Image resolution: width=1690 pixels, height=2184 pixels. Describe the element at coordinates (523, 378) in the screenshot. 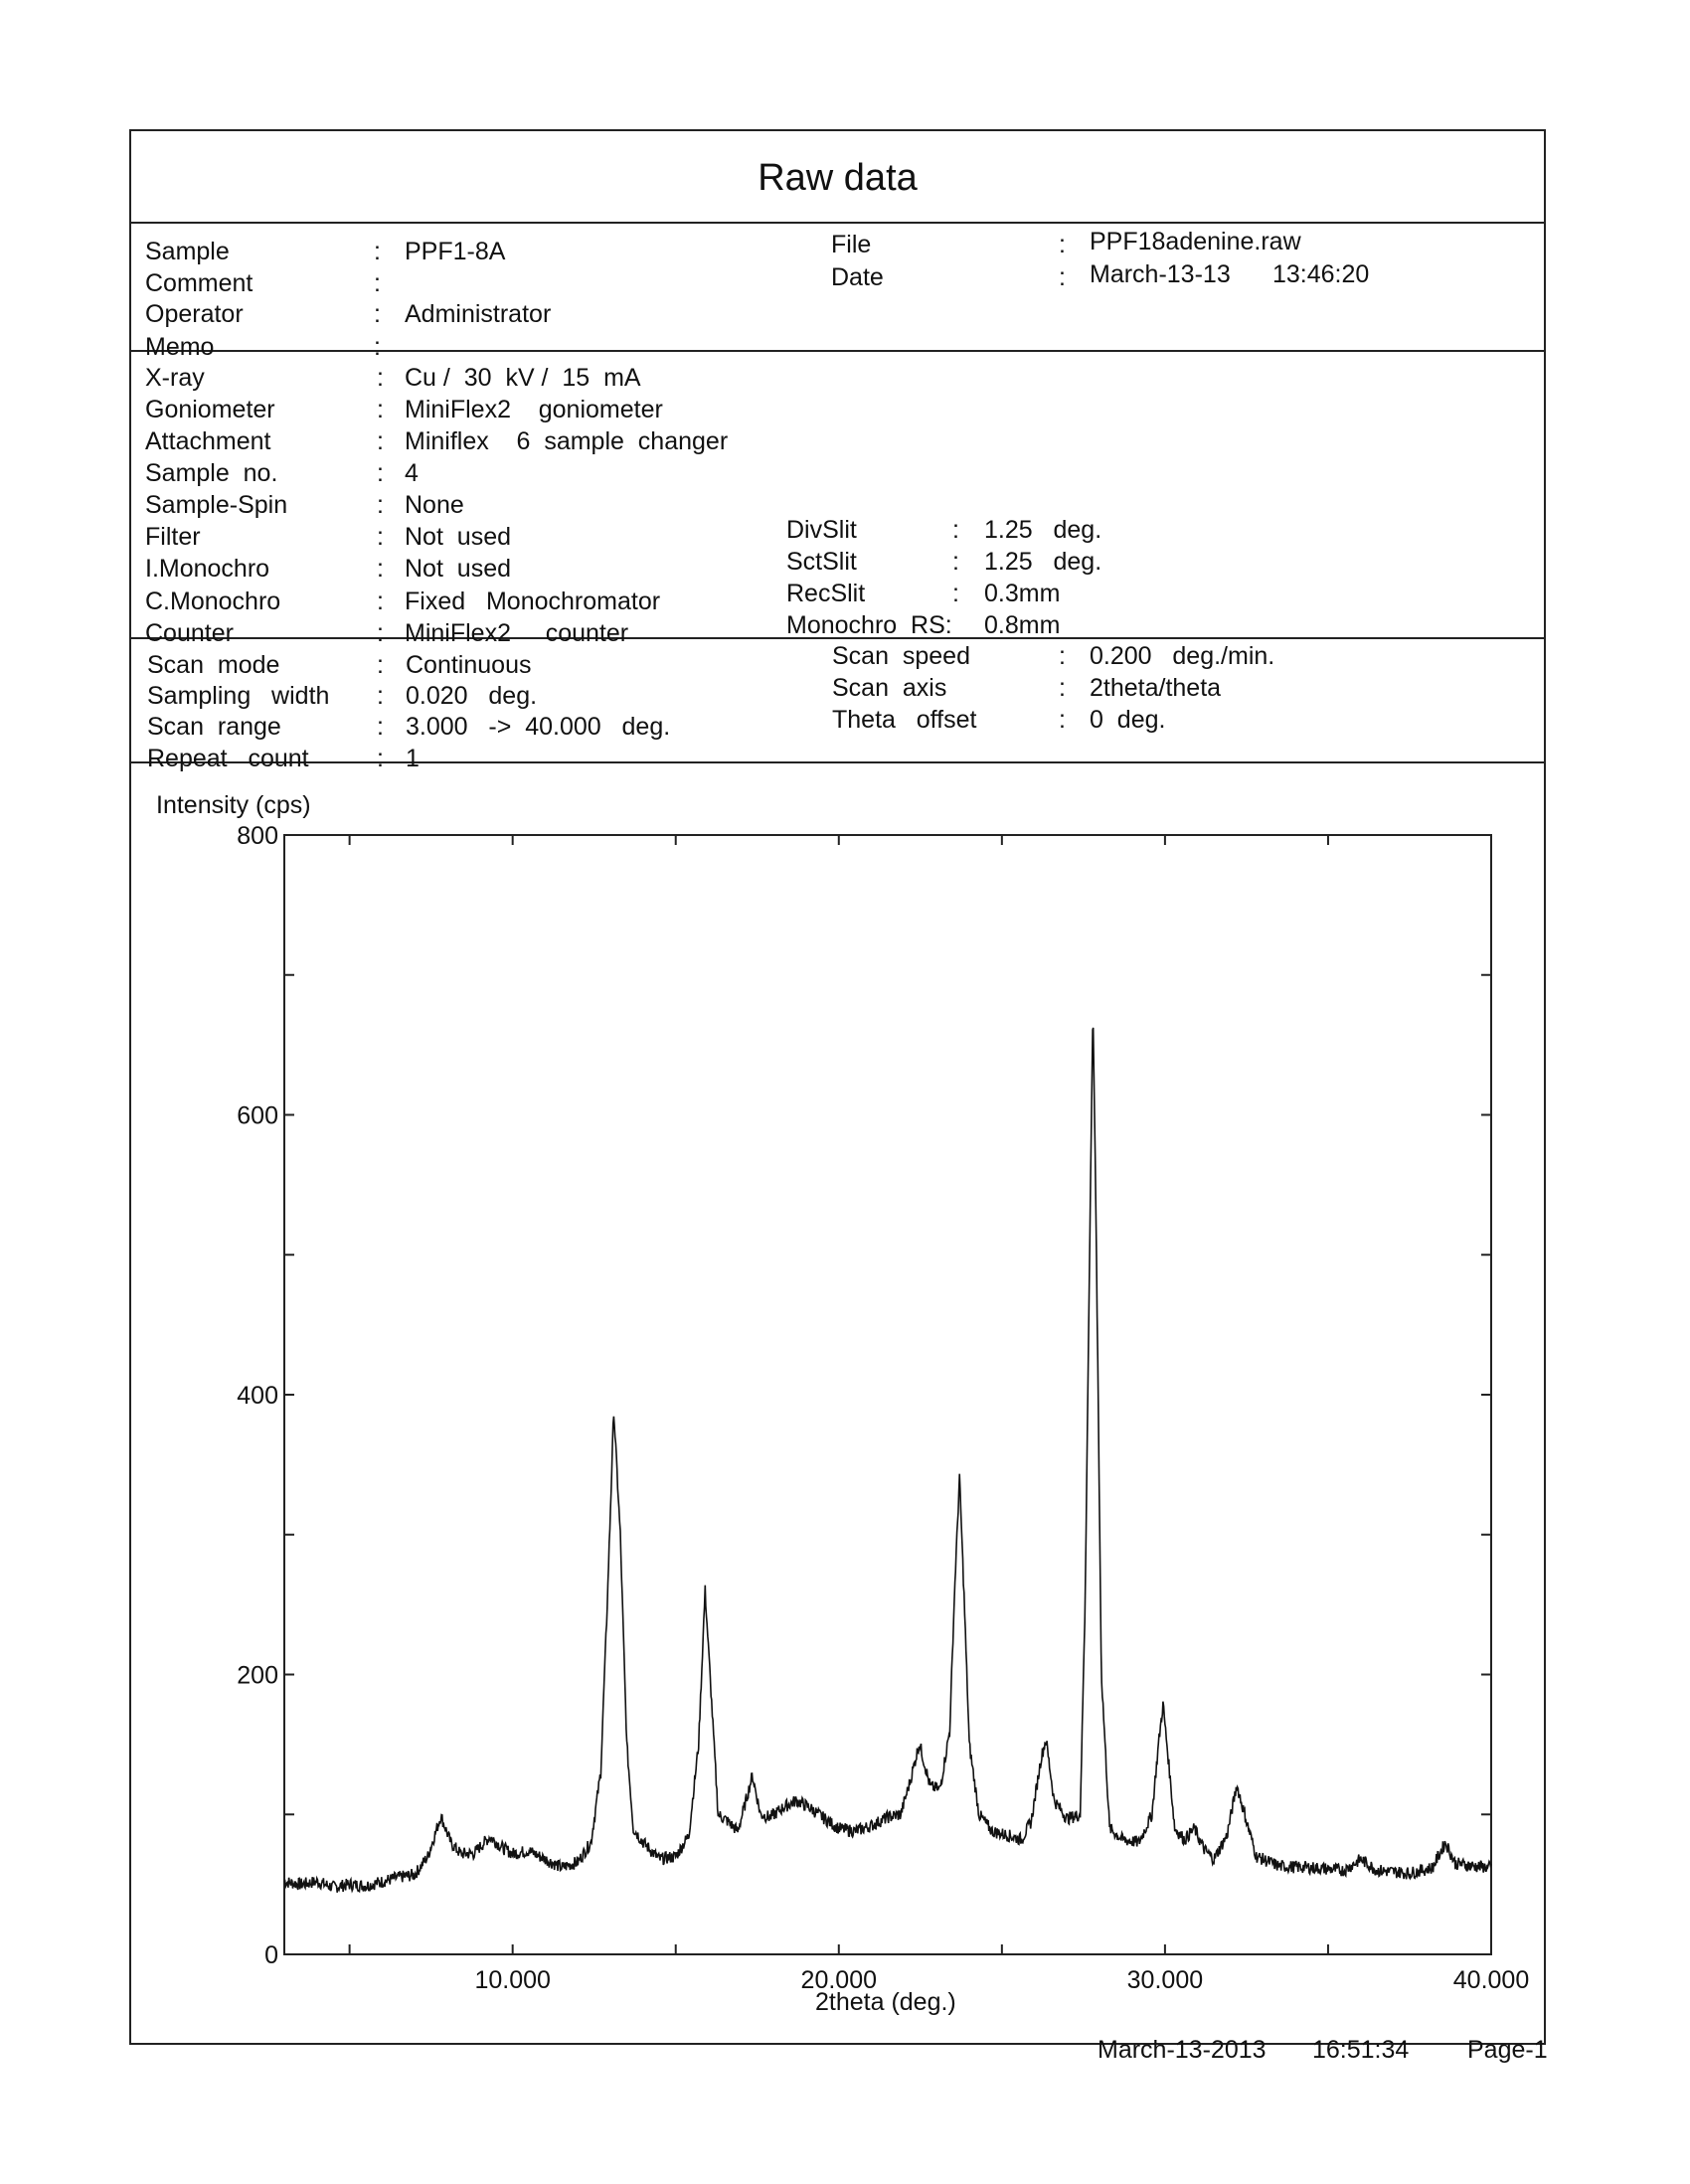

I see `xray-value: Cu / 30 kV / 15 mA` at that location.